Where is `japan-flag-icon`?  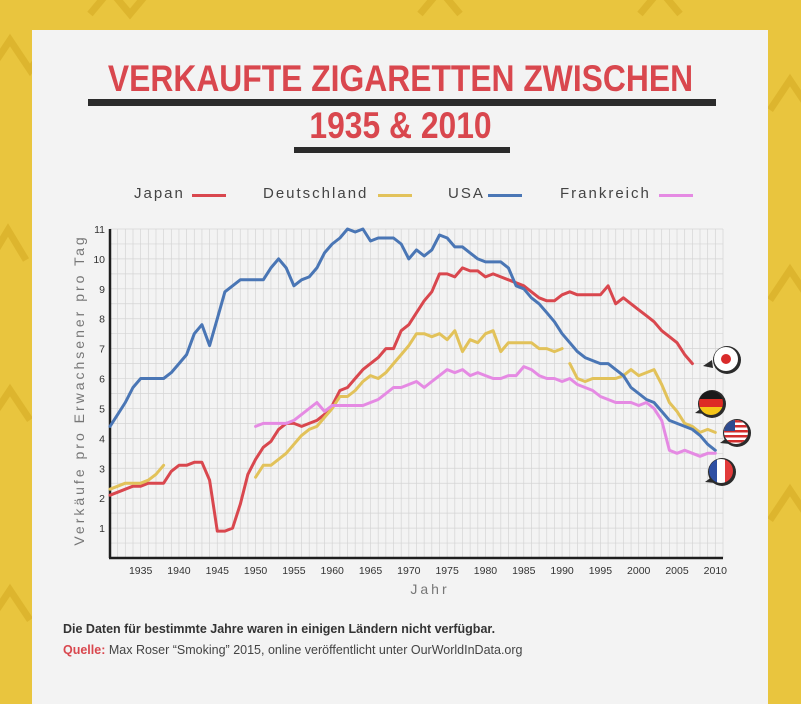 japan-flag-icon is located at coordinates (722, 360).